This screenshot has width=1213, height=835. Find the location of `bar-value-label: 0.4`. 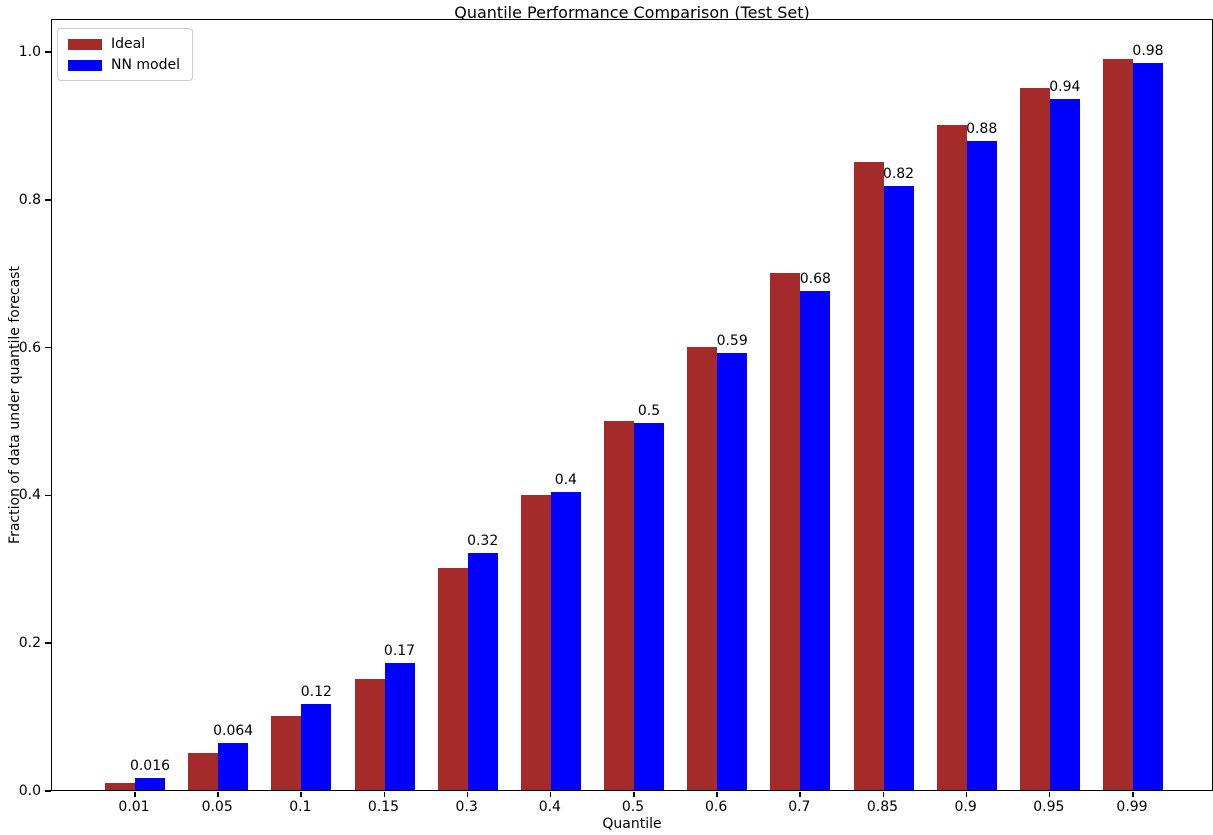

bar-value-label: 0.4 is located at coordinates (565, 480).